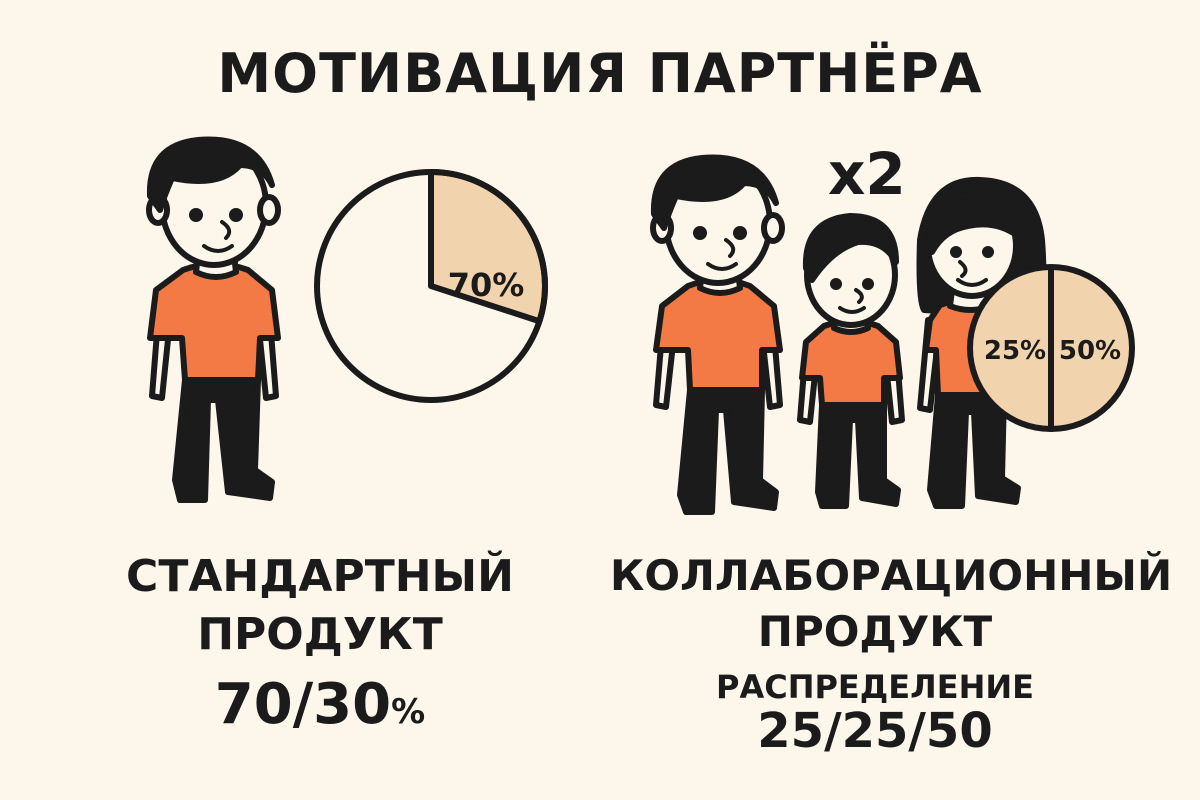 The height and width of the screenshot is (800, 1200). I want to click on standard-label-line1: СТАНДАРТНЫЙ, so click(320, 576).